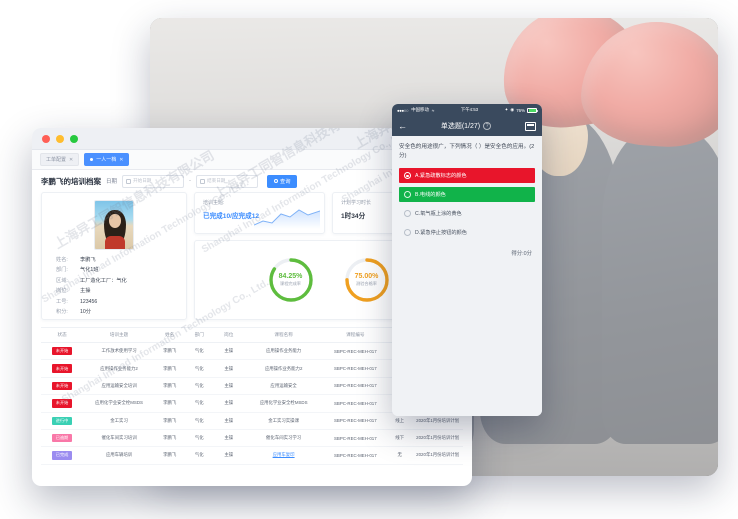  What do you see at coordinates (467, 213) in the screenshot?
I see `option-c: C.氧气瓶上涂的黄色` at bounding box center [467, 213].